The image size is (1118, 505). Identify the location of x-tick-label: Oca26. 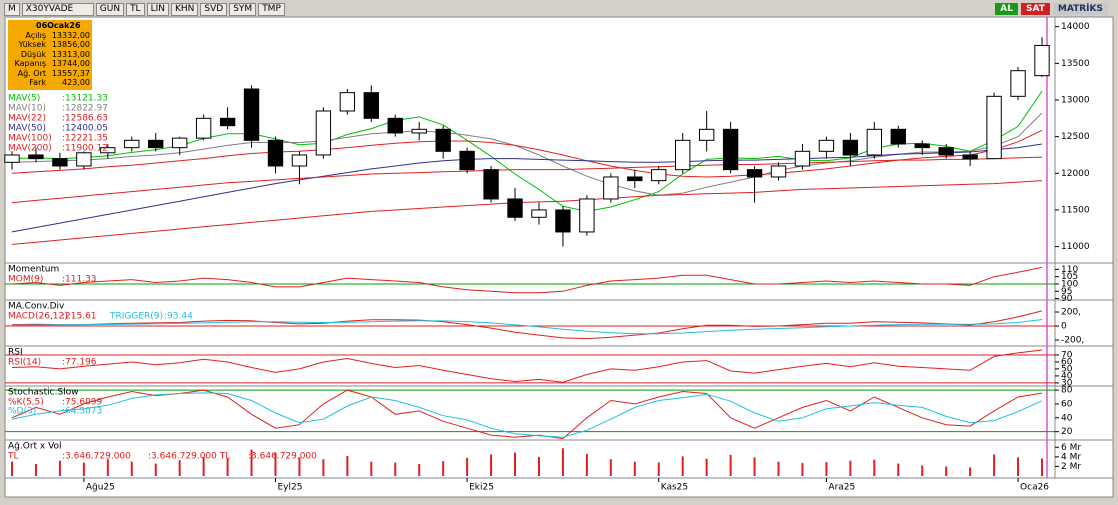
(1034, 488).